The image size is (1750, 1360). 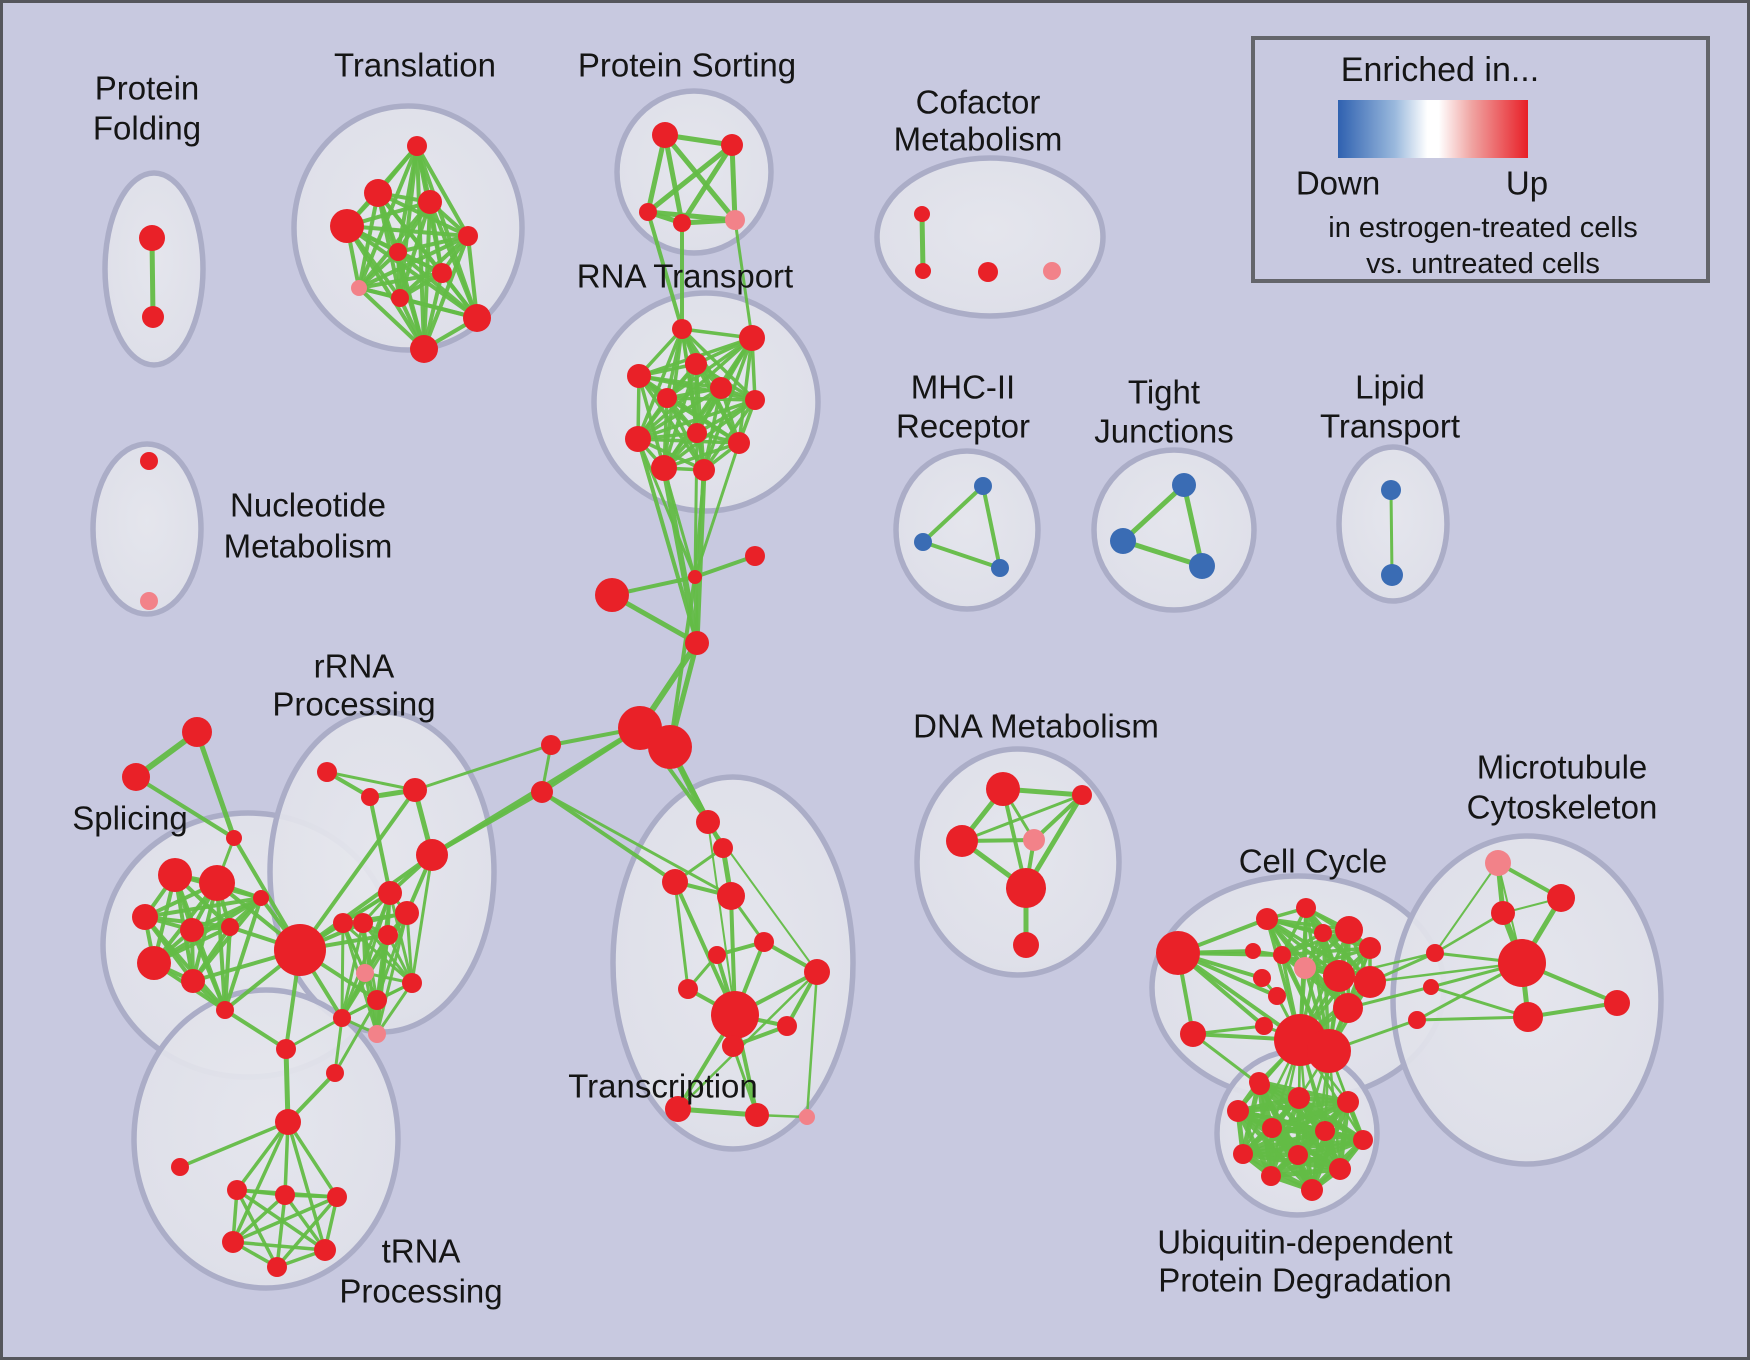 I want to click on node-tc10, so click(x=787, y=1026).